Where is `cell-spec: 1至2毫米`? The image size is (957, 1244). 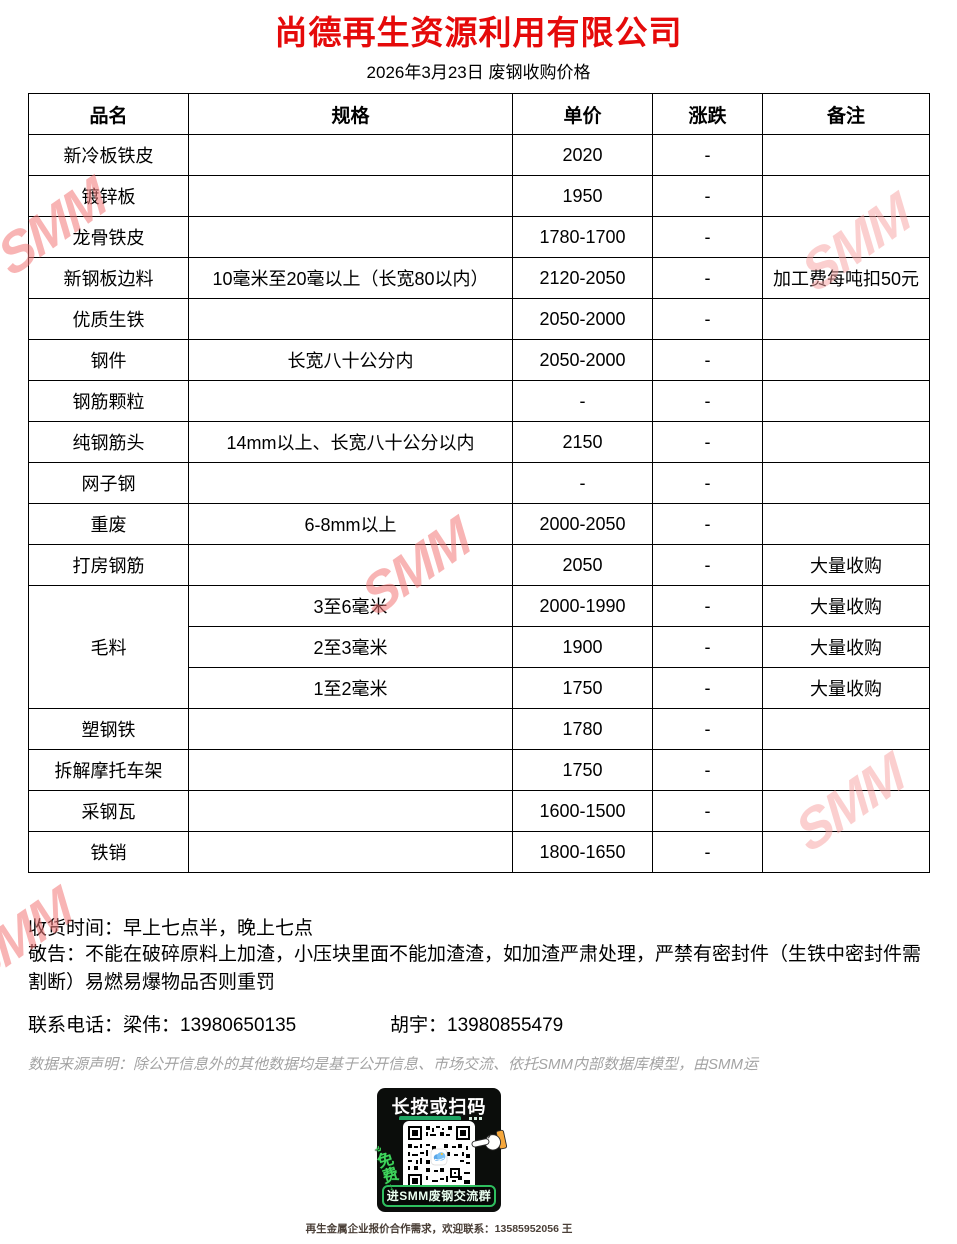 cell-spec: 1至2毫米 is located at coordinates (350, 688).